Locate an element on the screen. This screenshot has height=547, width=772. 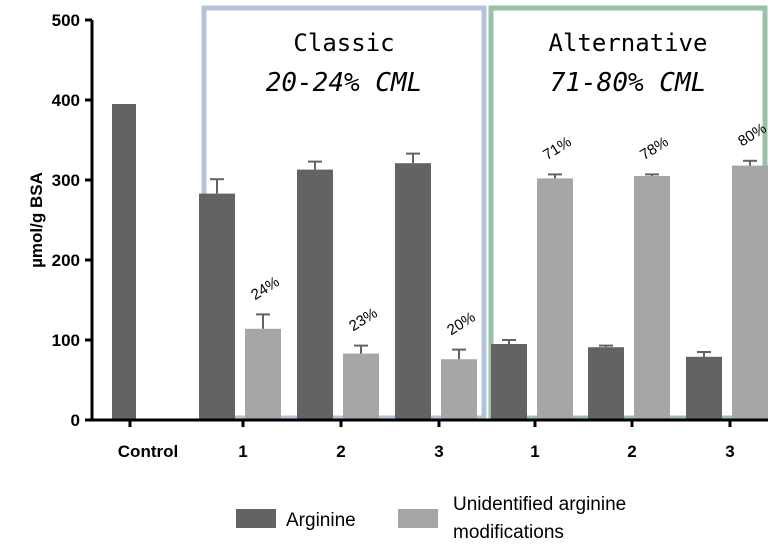
classic-box-title: Classic is located at coordinates (343, 43).